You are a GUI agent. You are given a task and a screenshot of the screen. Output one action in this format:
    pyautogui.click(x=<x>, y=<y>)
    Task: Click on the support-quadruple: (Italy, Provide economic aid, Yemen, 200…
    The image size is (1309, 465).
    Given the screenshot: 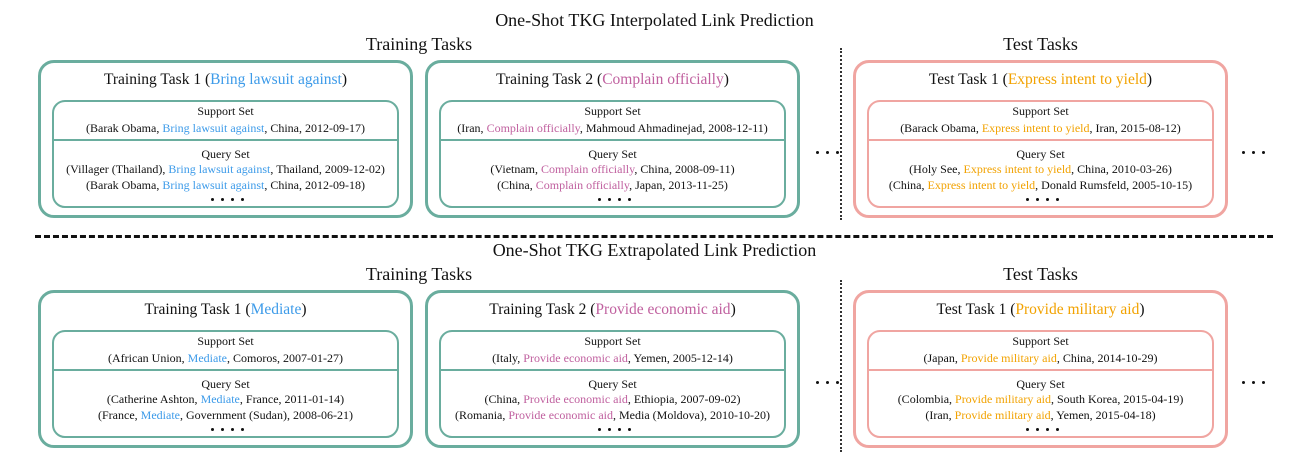 What is the action you would take?
    pyautogui.click(x=612, y=358)
    